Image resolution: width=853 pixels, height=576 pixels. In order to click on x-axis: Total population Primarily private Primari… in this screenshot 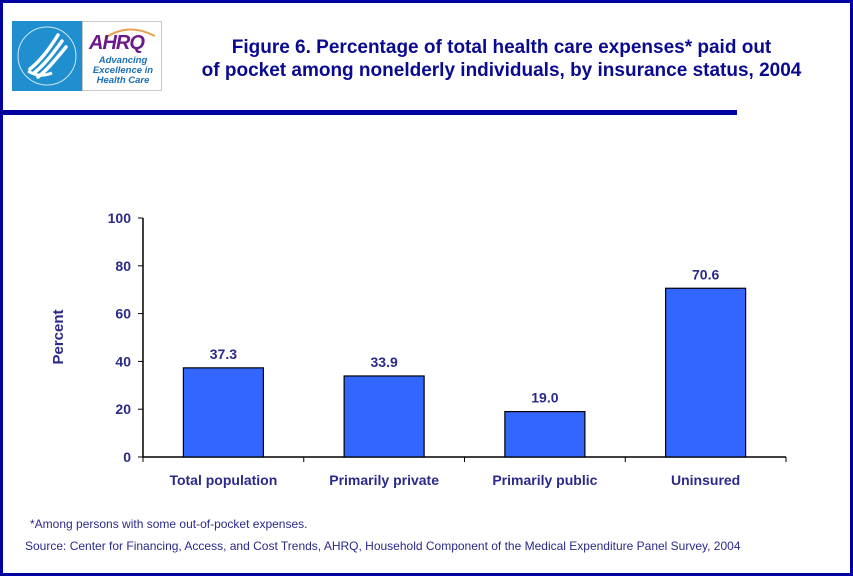, I will do `click(464, 472)`.